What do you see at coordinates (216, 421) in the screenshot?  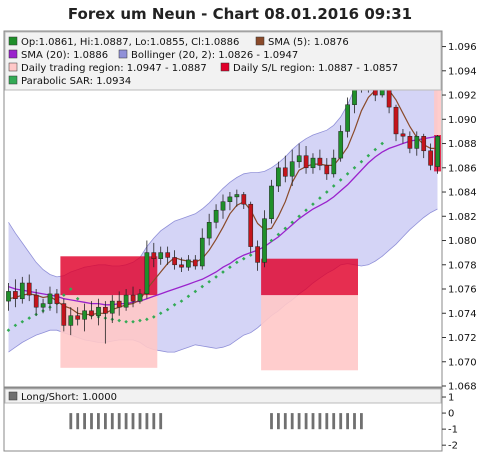 I see `longshort-plot-area` at bounding box center [216, 421].